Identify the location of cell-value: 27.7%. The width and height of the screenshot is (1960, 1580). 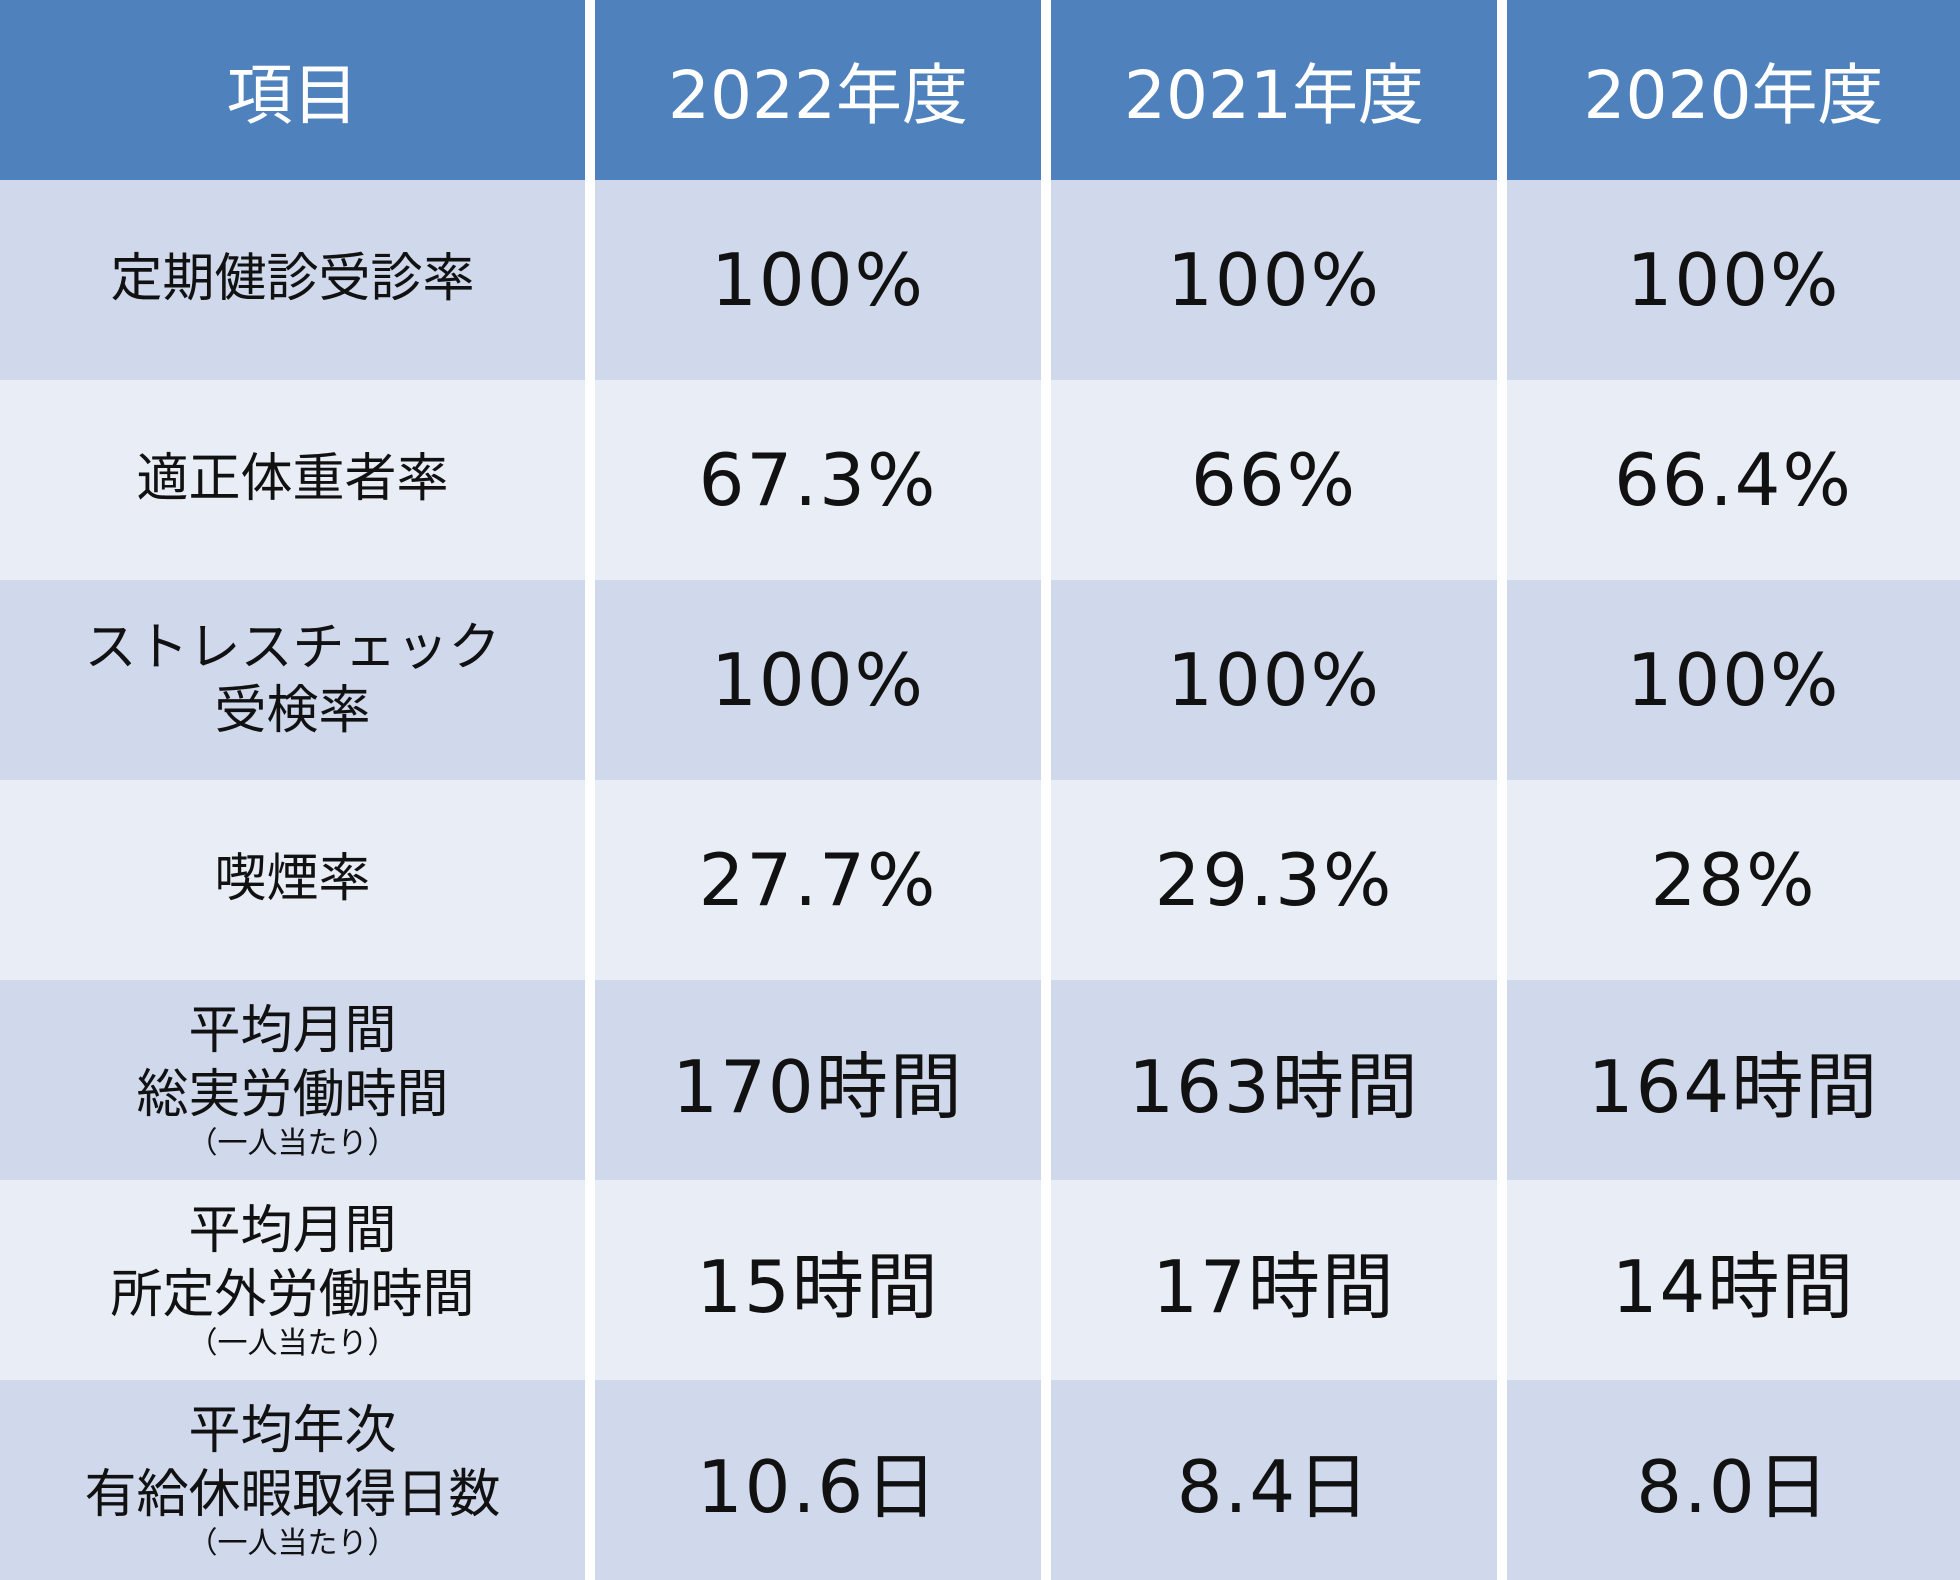
(818, 880).